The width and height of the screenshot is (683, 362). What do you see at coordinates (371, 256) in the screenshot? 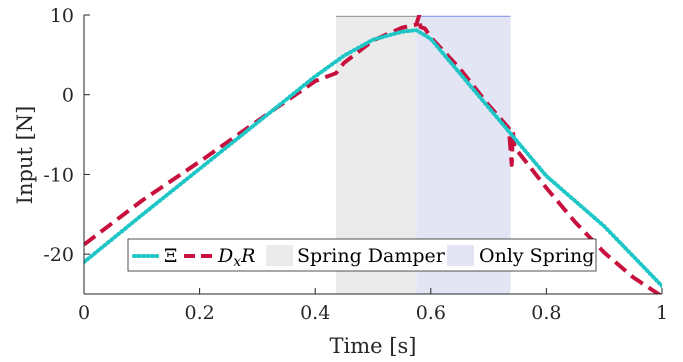
I see `legend-label-spring-damper: Spring Damper` at bounding box center [371, 256].